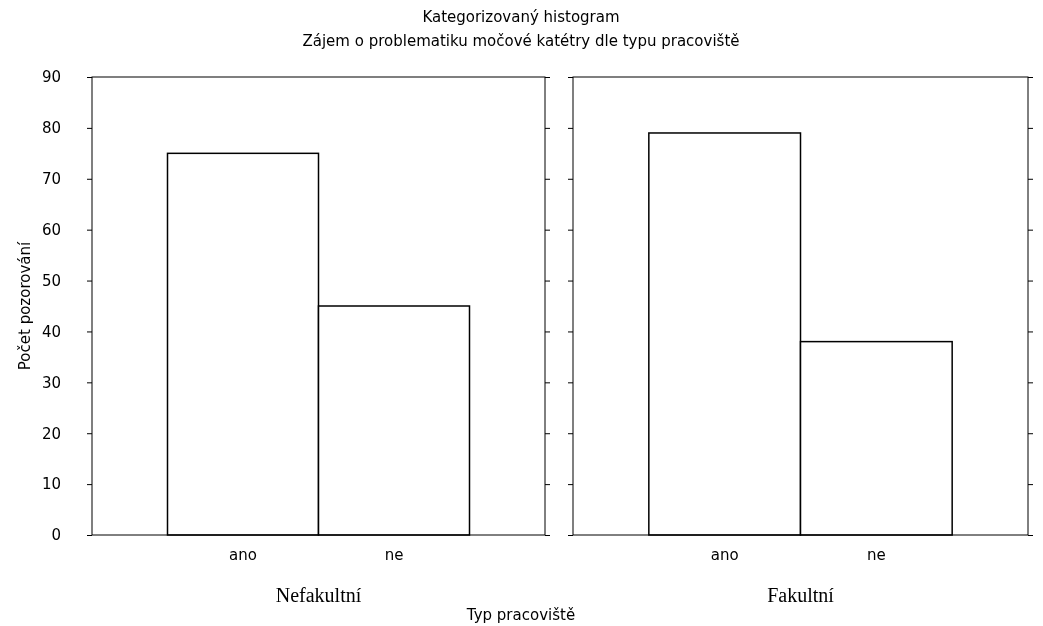 Image resolution: width=1043 pixels, height=626 pixels. Describe the element at coordinates (25, 306) in the screenshot. I see `y-axis-title: Počet pozorování` at that location.